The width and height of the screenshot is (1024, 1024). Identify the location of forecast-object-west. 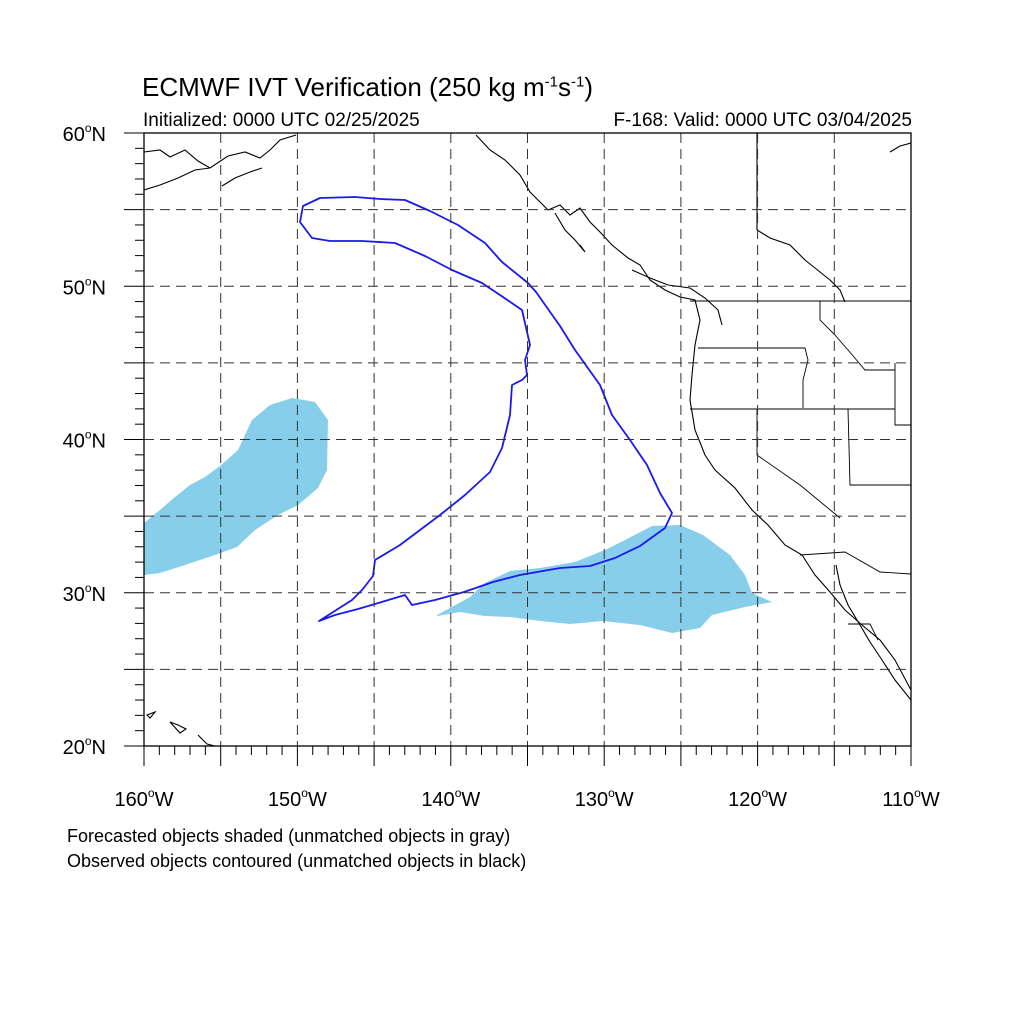
(236, 486).